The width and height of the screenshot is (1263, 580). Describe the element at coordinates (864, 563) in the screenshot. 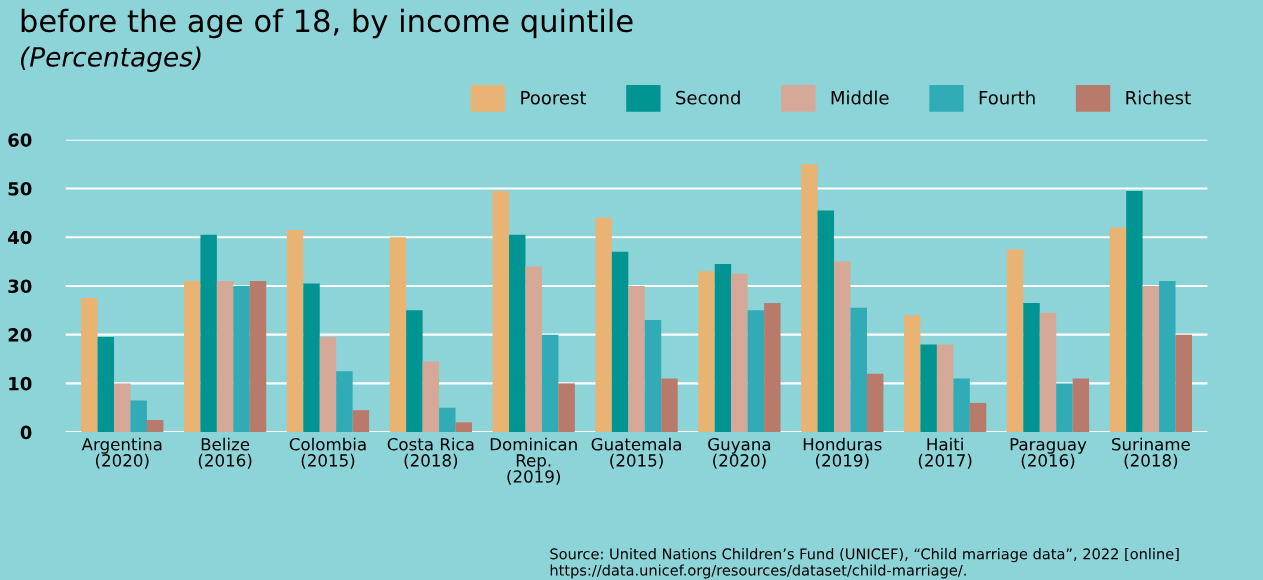

I see `source-note: Source: United Nations Children’s Fund (UNICEF), “Child marriage data”, 2022 [online] https://data.unicef.org/resources/dataset/child-marriage/.` at that location.